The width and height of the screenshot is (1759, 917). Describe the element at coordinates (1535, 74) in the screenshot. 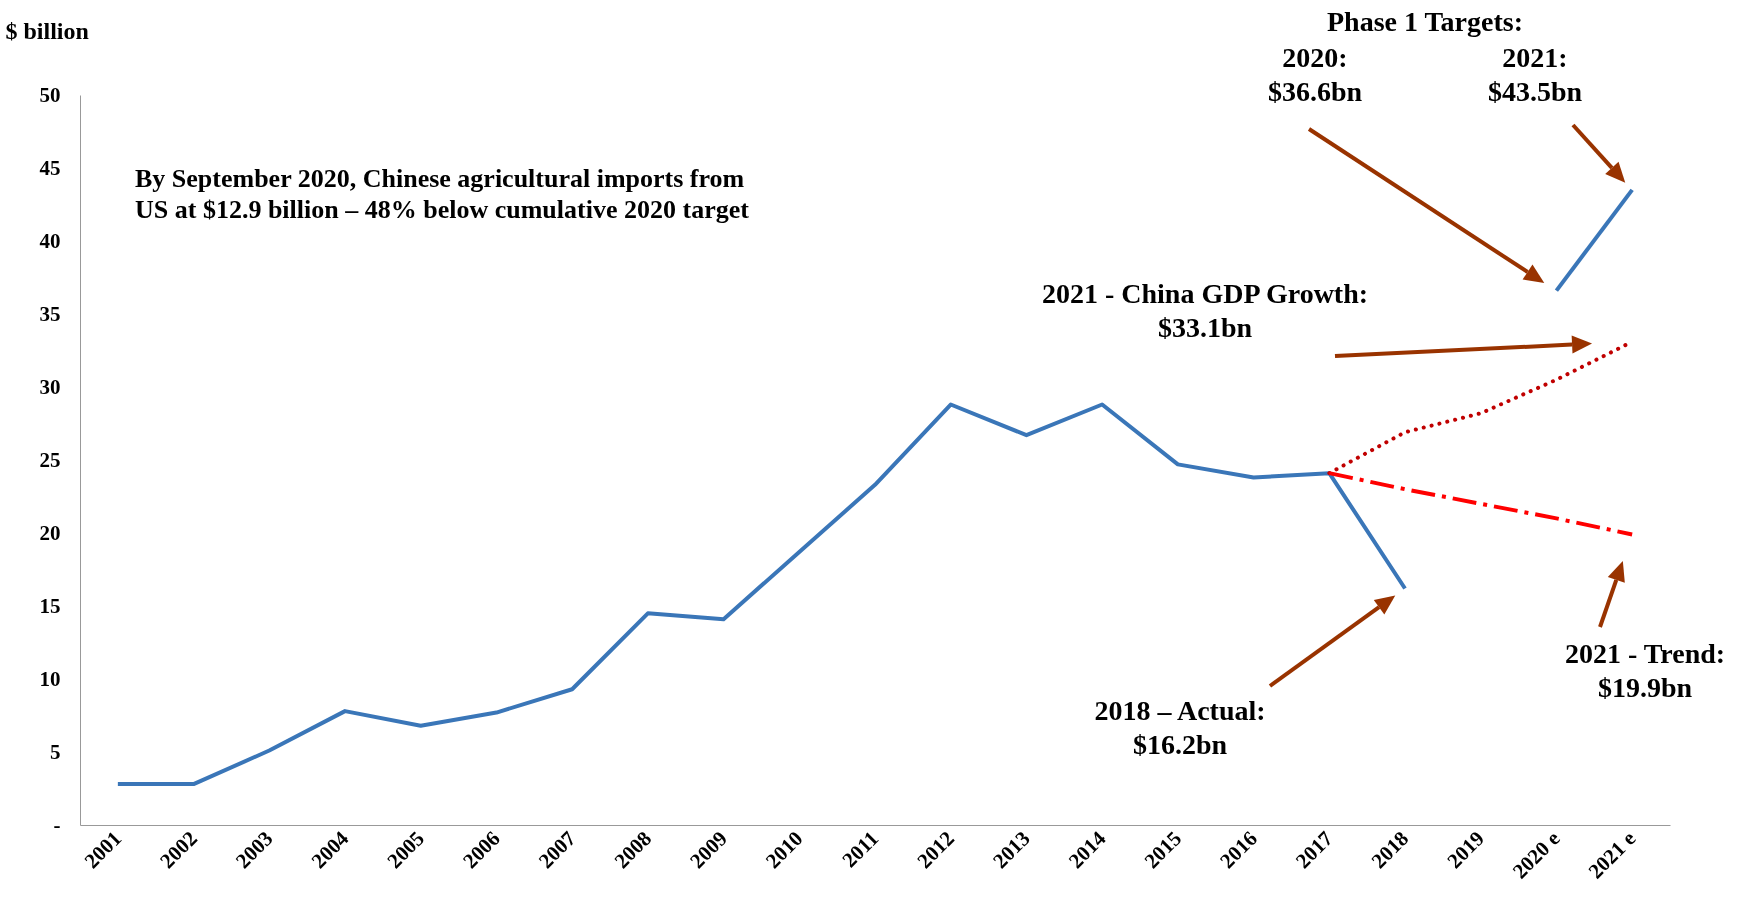

I see `annotation: 2021: $43.5bn` at that location.